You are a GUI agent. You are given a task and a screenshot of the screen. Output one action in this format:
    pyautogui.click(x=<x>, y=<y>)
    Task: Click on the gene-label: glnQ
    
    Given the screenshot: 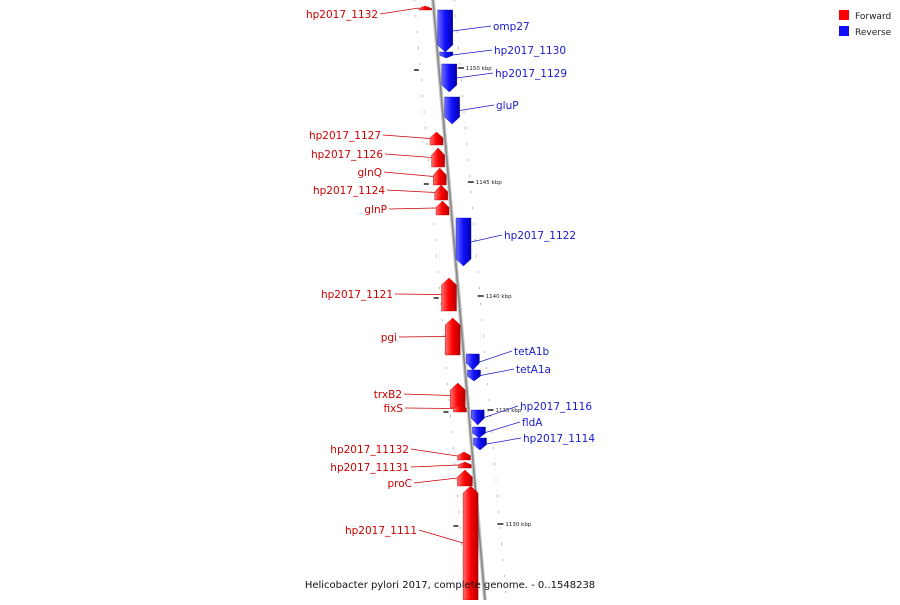 What is the action you would take?
    pyautogui.click(x=369, y=173)
    